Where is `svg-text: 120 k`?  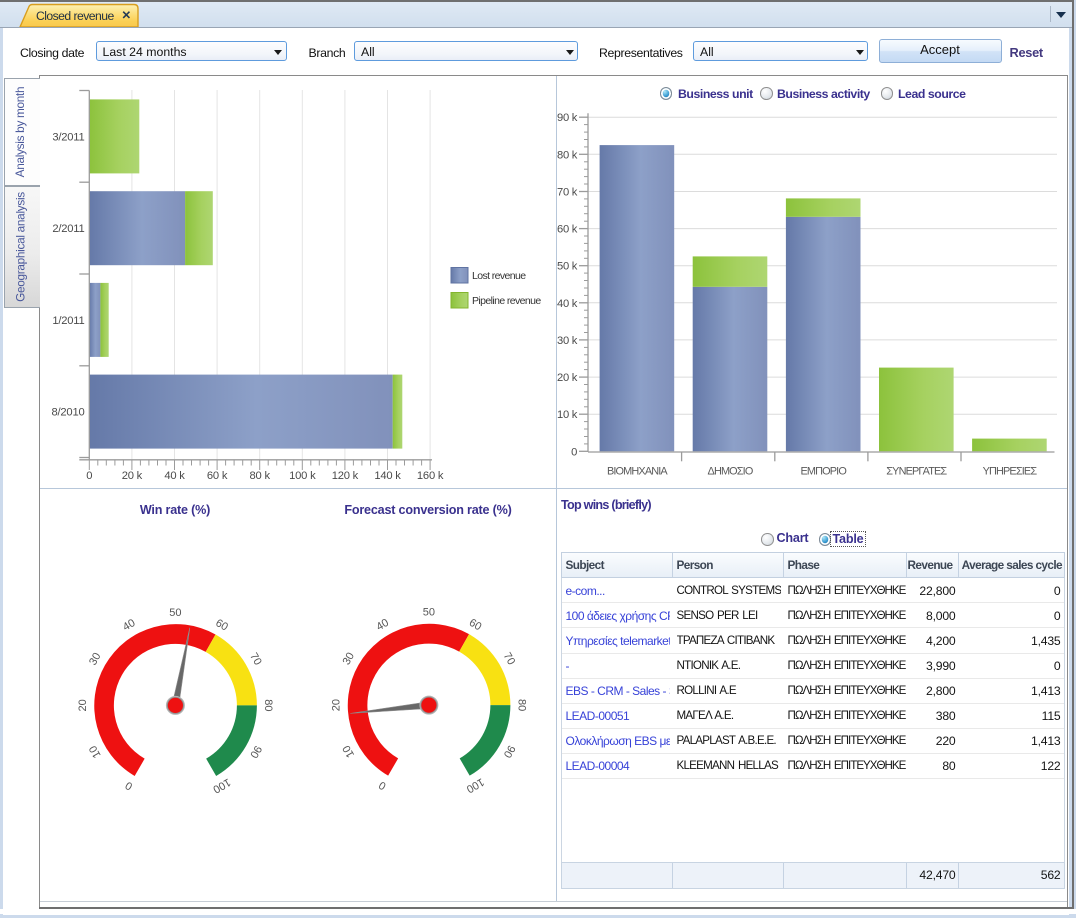
svg-text: 120 k is located at coordinates (345, 476).